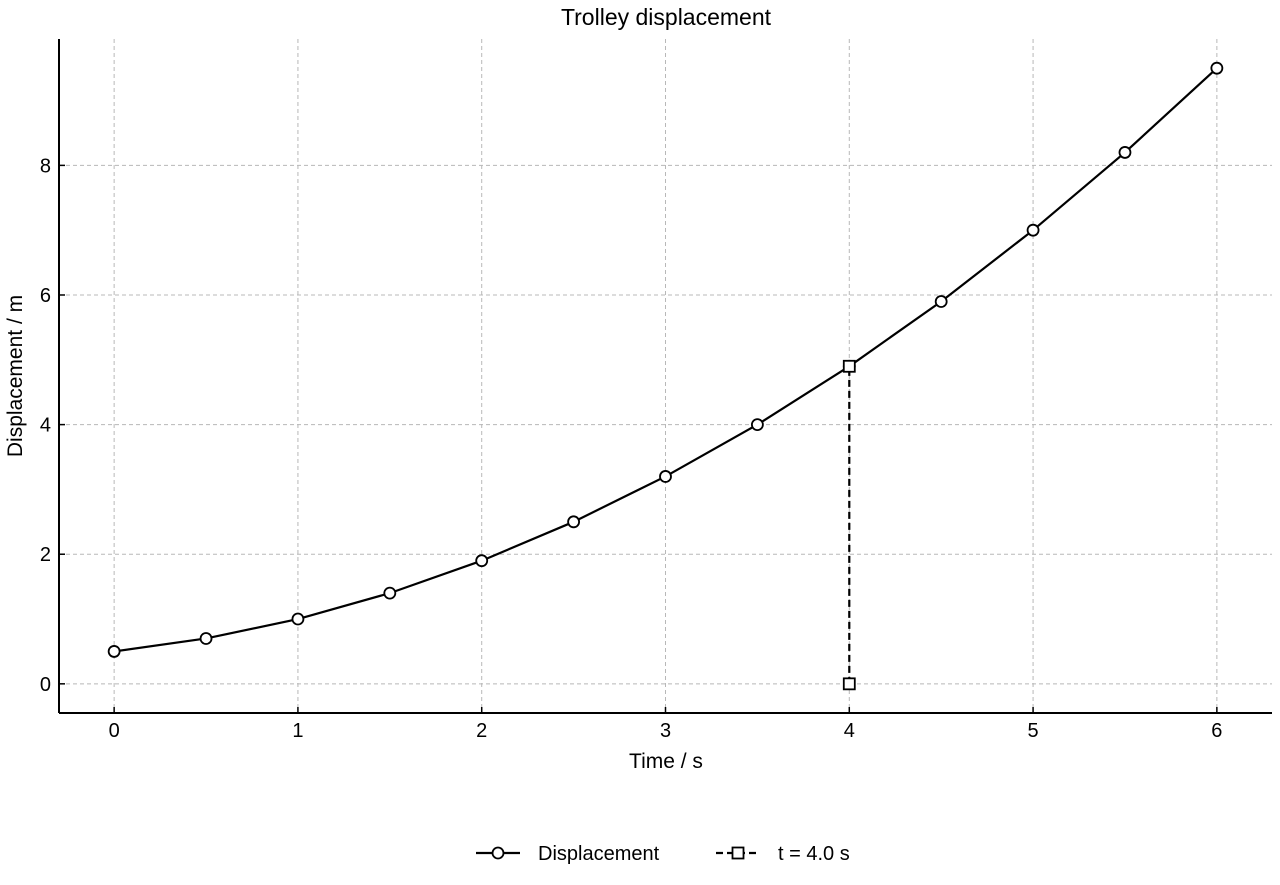 The height and width of the screenshot is (885, 1280). I want to click on legend-label: Displacement, so click(599, 854).